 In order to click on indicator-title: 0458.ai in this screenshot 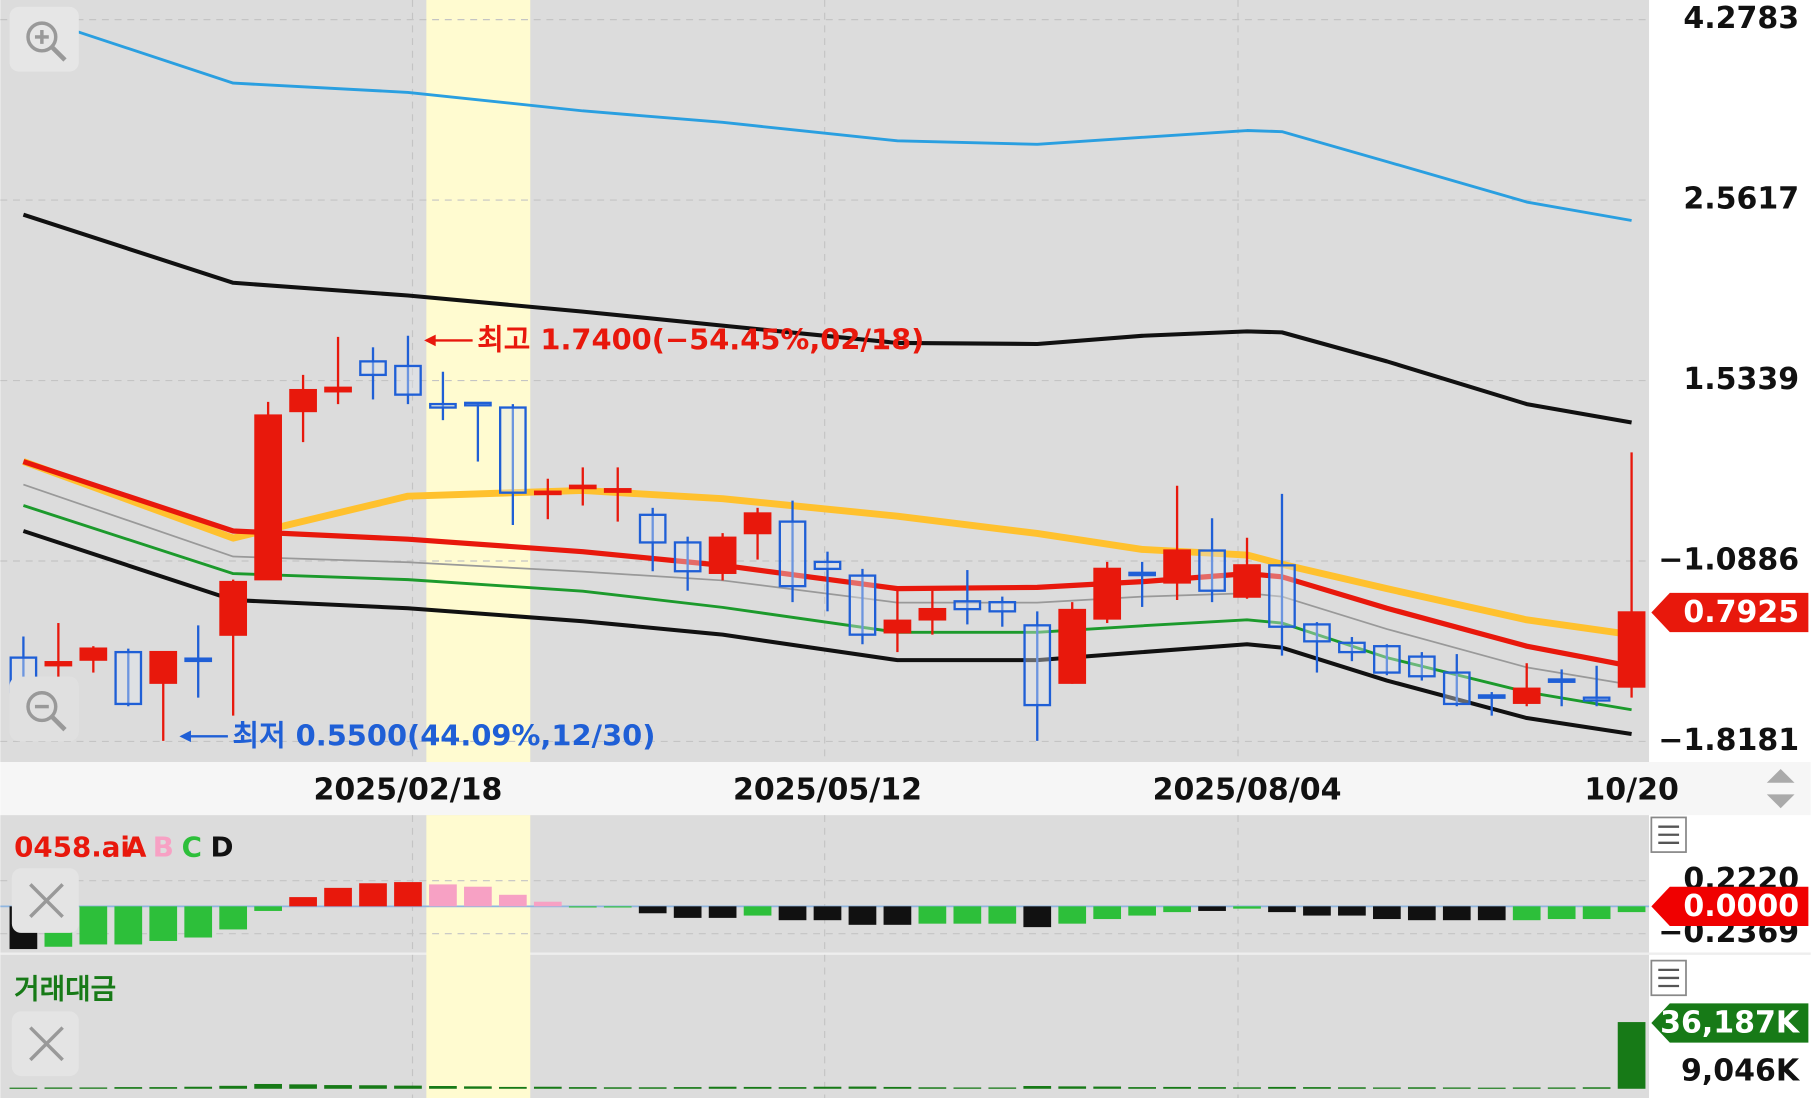, I will do `click(72, 847)`.